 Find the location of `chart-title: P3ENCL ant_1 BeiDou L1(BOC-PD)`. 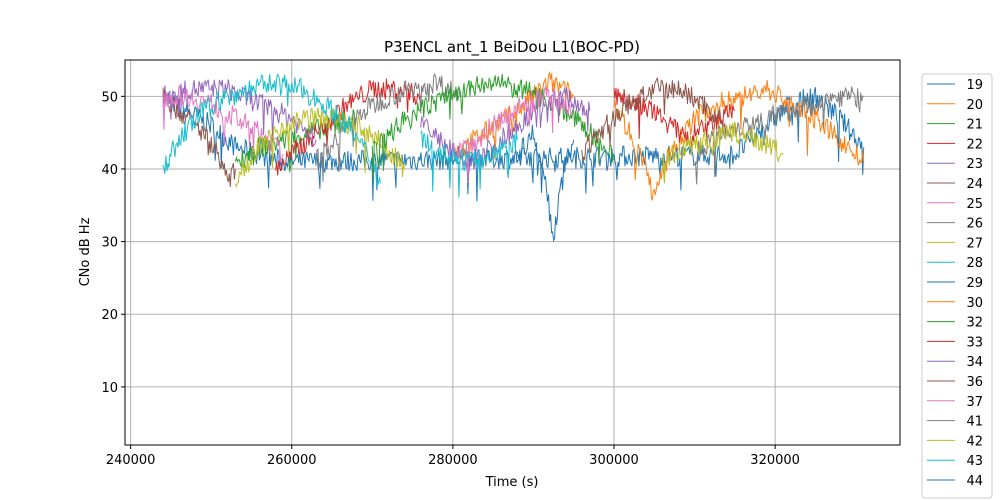

chart-title: P3ENCL ant_1 BeiDou L1(BOC-PD) is located at coordinates (512, 47).